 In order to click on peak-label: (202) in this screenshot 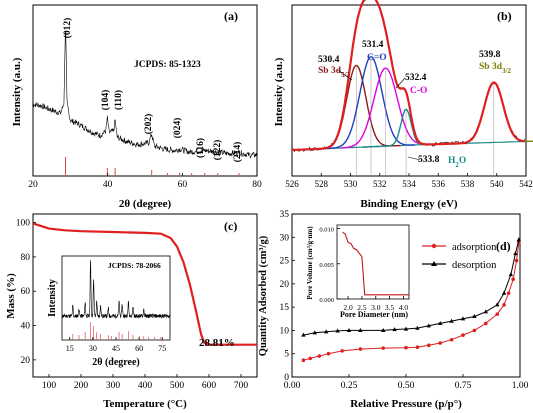, I will do `click(148, 124)`.